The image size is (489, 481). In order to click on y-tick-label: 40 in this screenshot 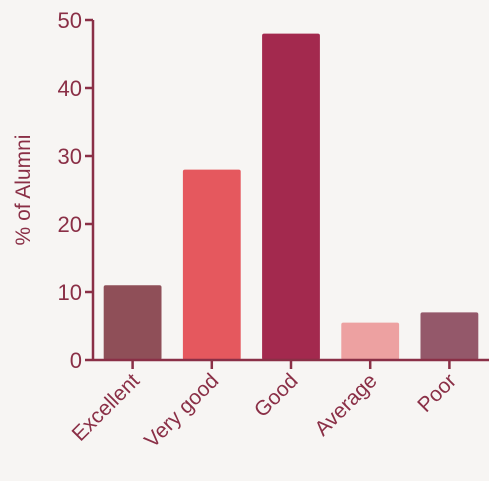, I will do `click(70, 88)`.